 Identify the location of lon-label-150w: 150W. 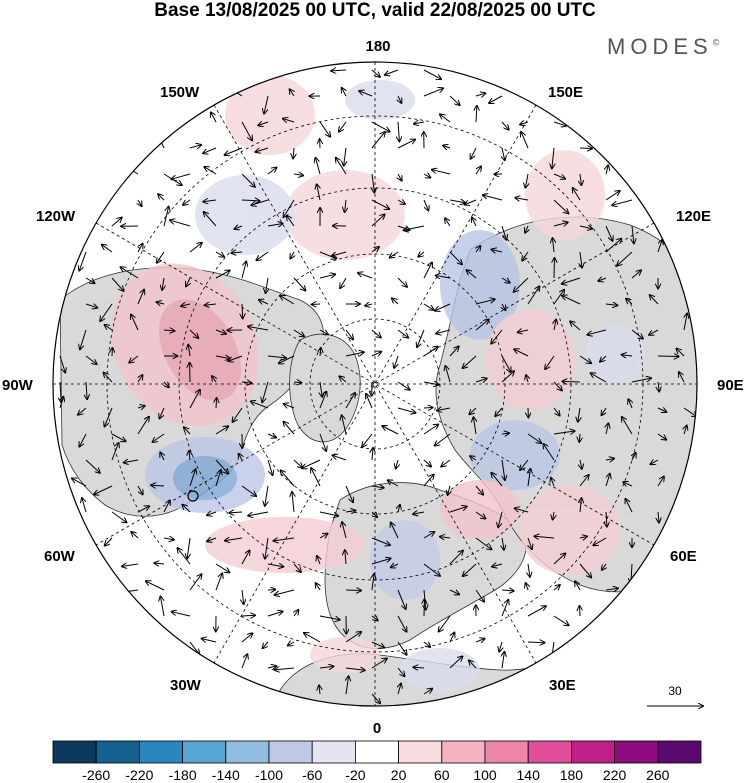
(180, 92).